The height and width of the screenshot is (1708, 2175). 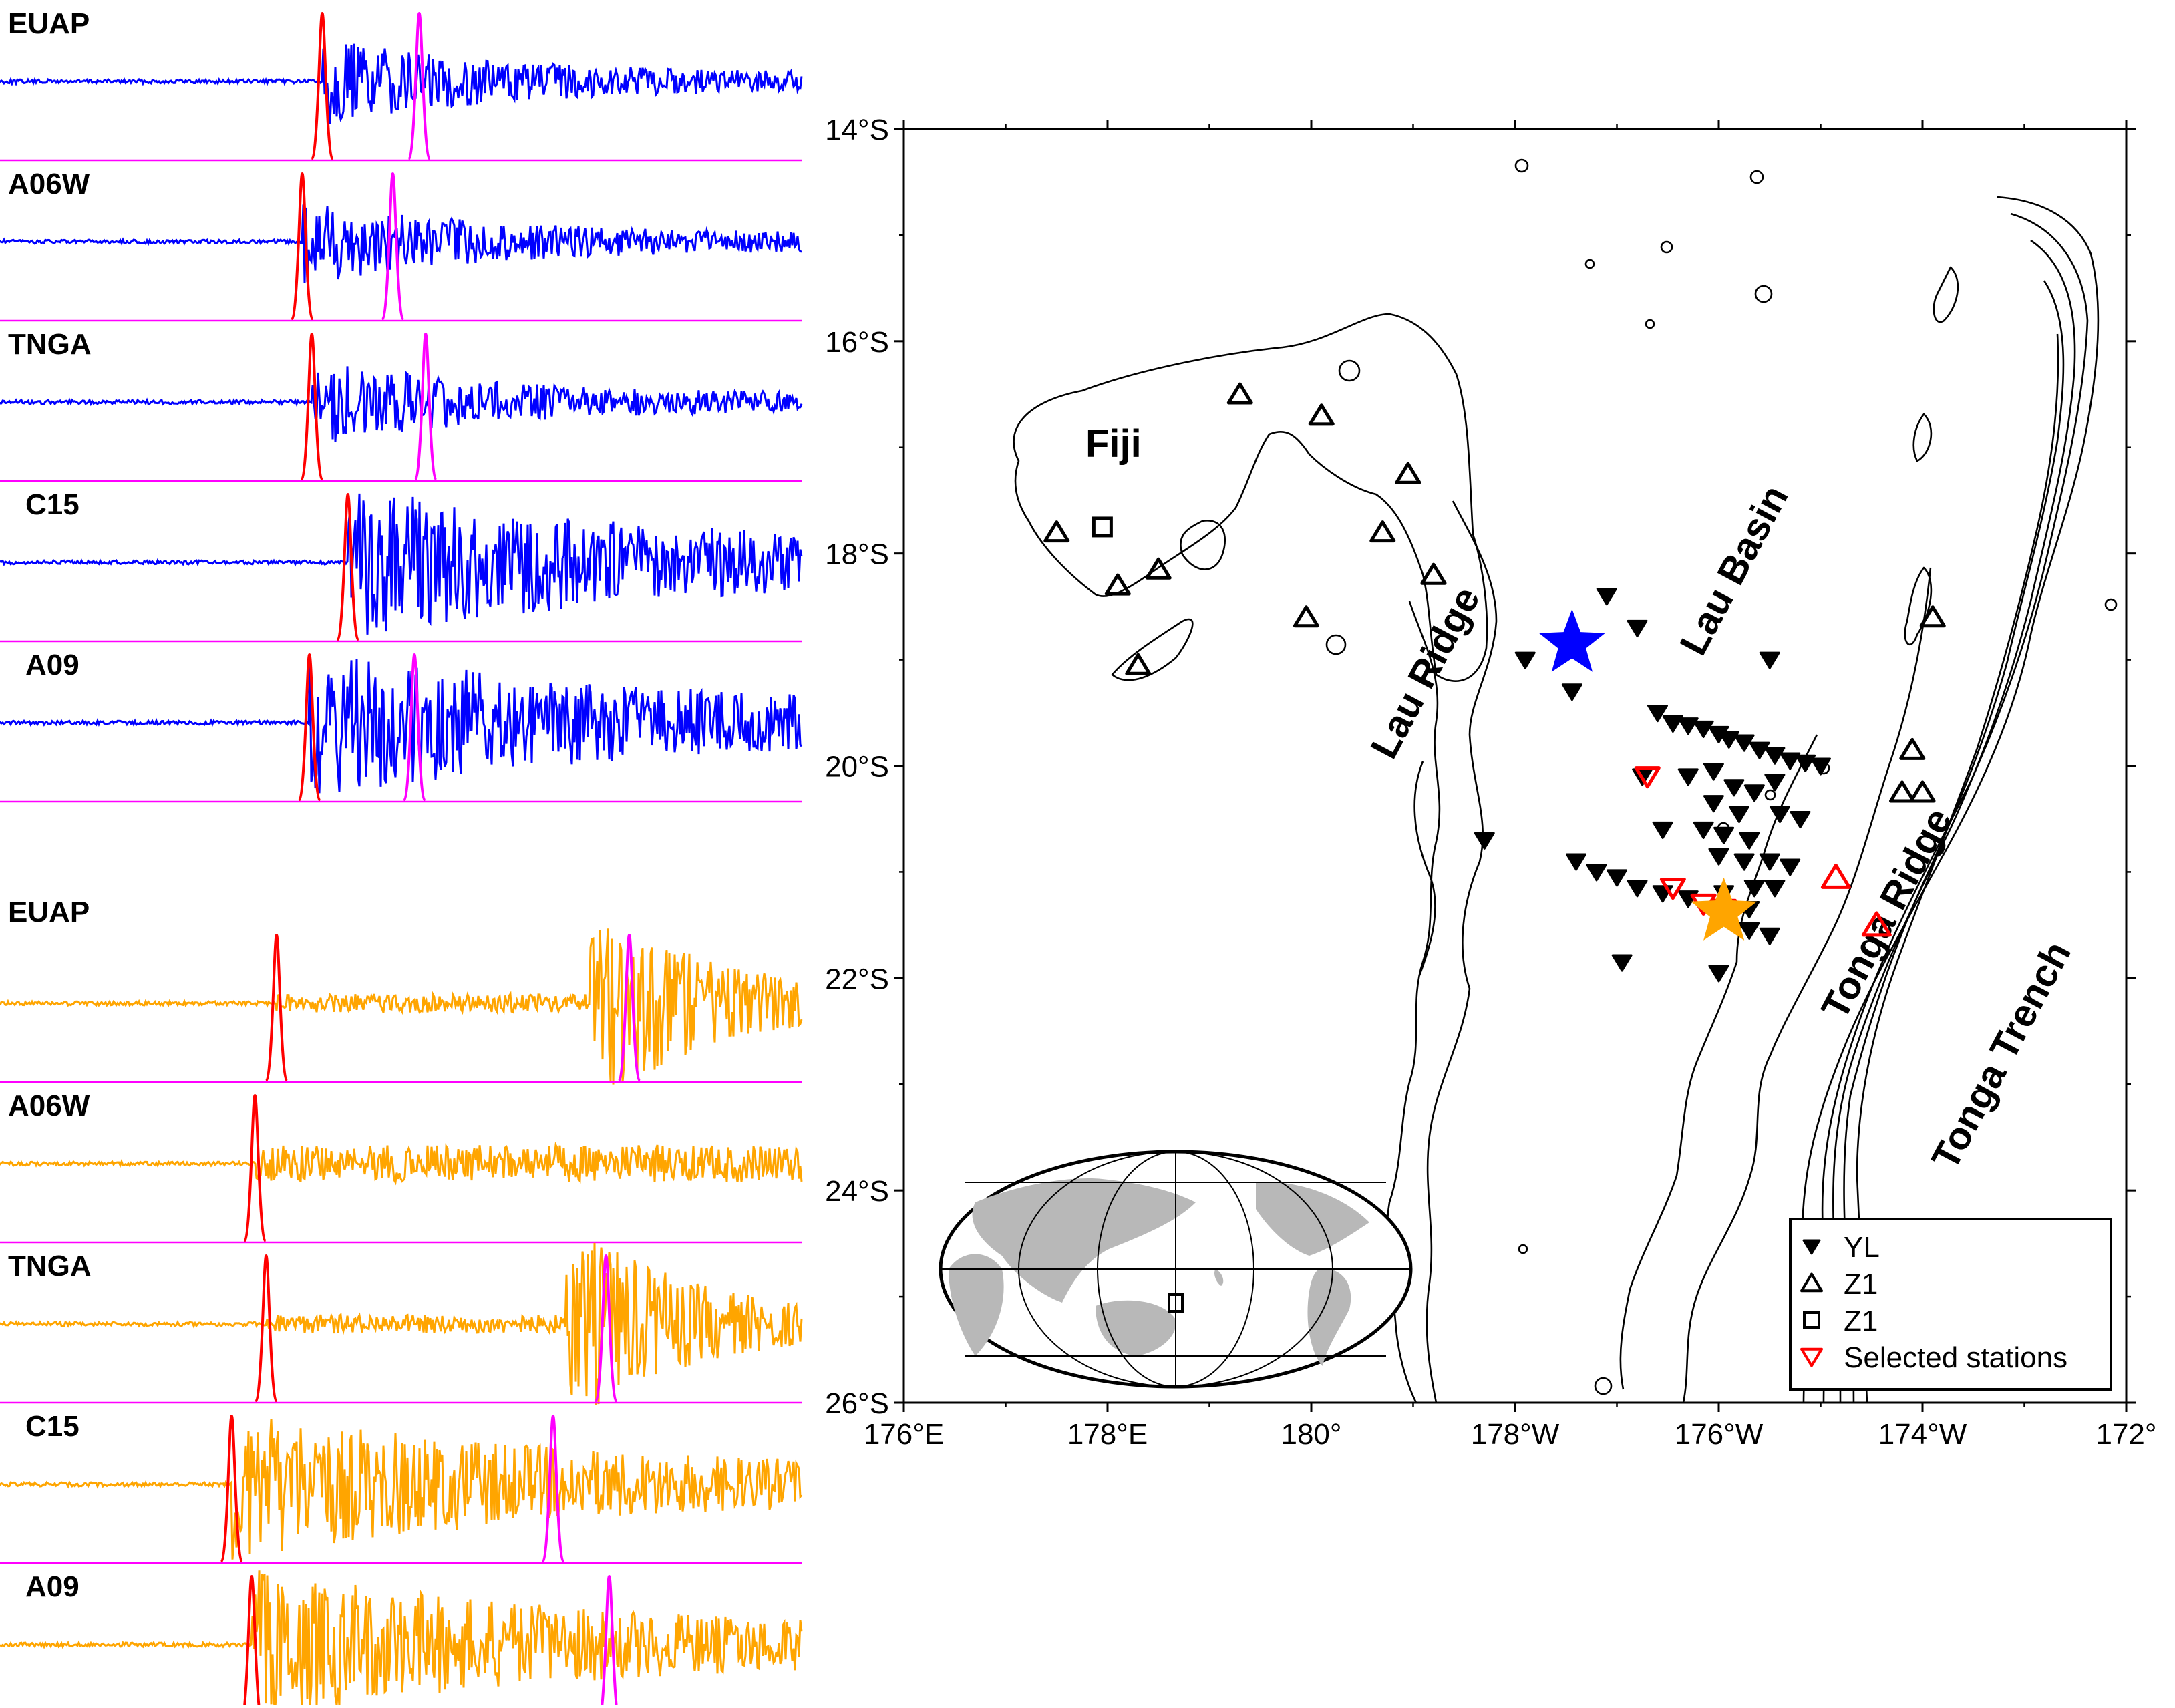 I want to click on kadavu-coast, so click(x=1152, y=649).